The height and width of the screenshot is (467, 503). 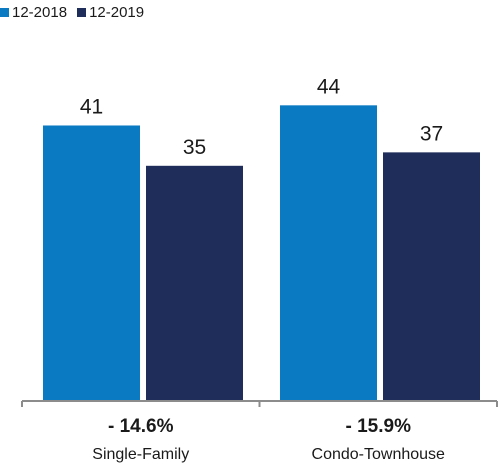 What do you see at coordinates (194, 147) in the screenshot?
I see `value-label-12-2019-0: 35` at bounding box center [194, 147].